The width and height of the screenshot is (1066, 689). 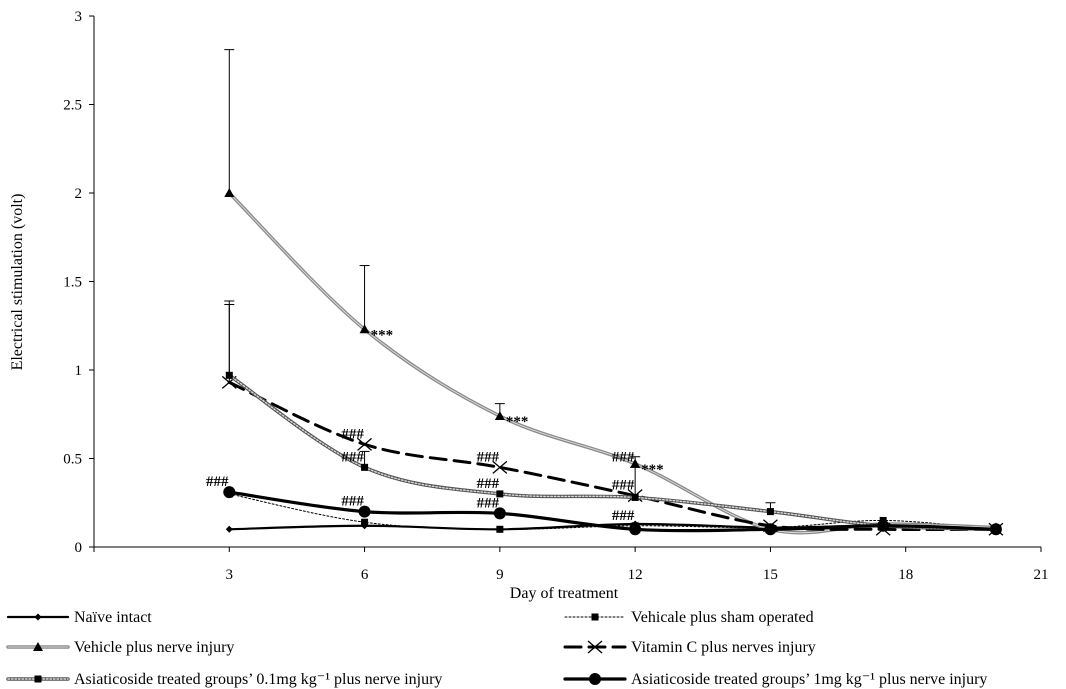 What do you see at coordinates (79, 194) in the screenshot?
I see `y-tick-label: 2` at bounding box center [79, 194].